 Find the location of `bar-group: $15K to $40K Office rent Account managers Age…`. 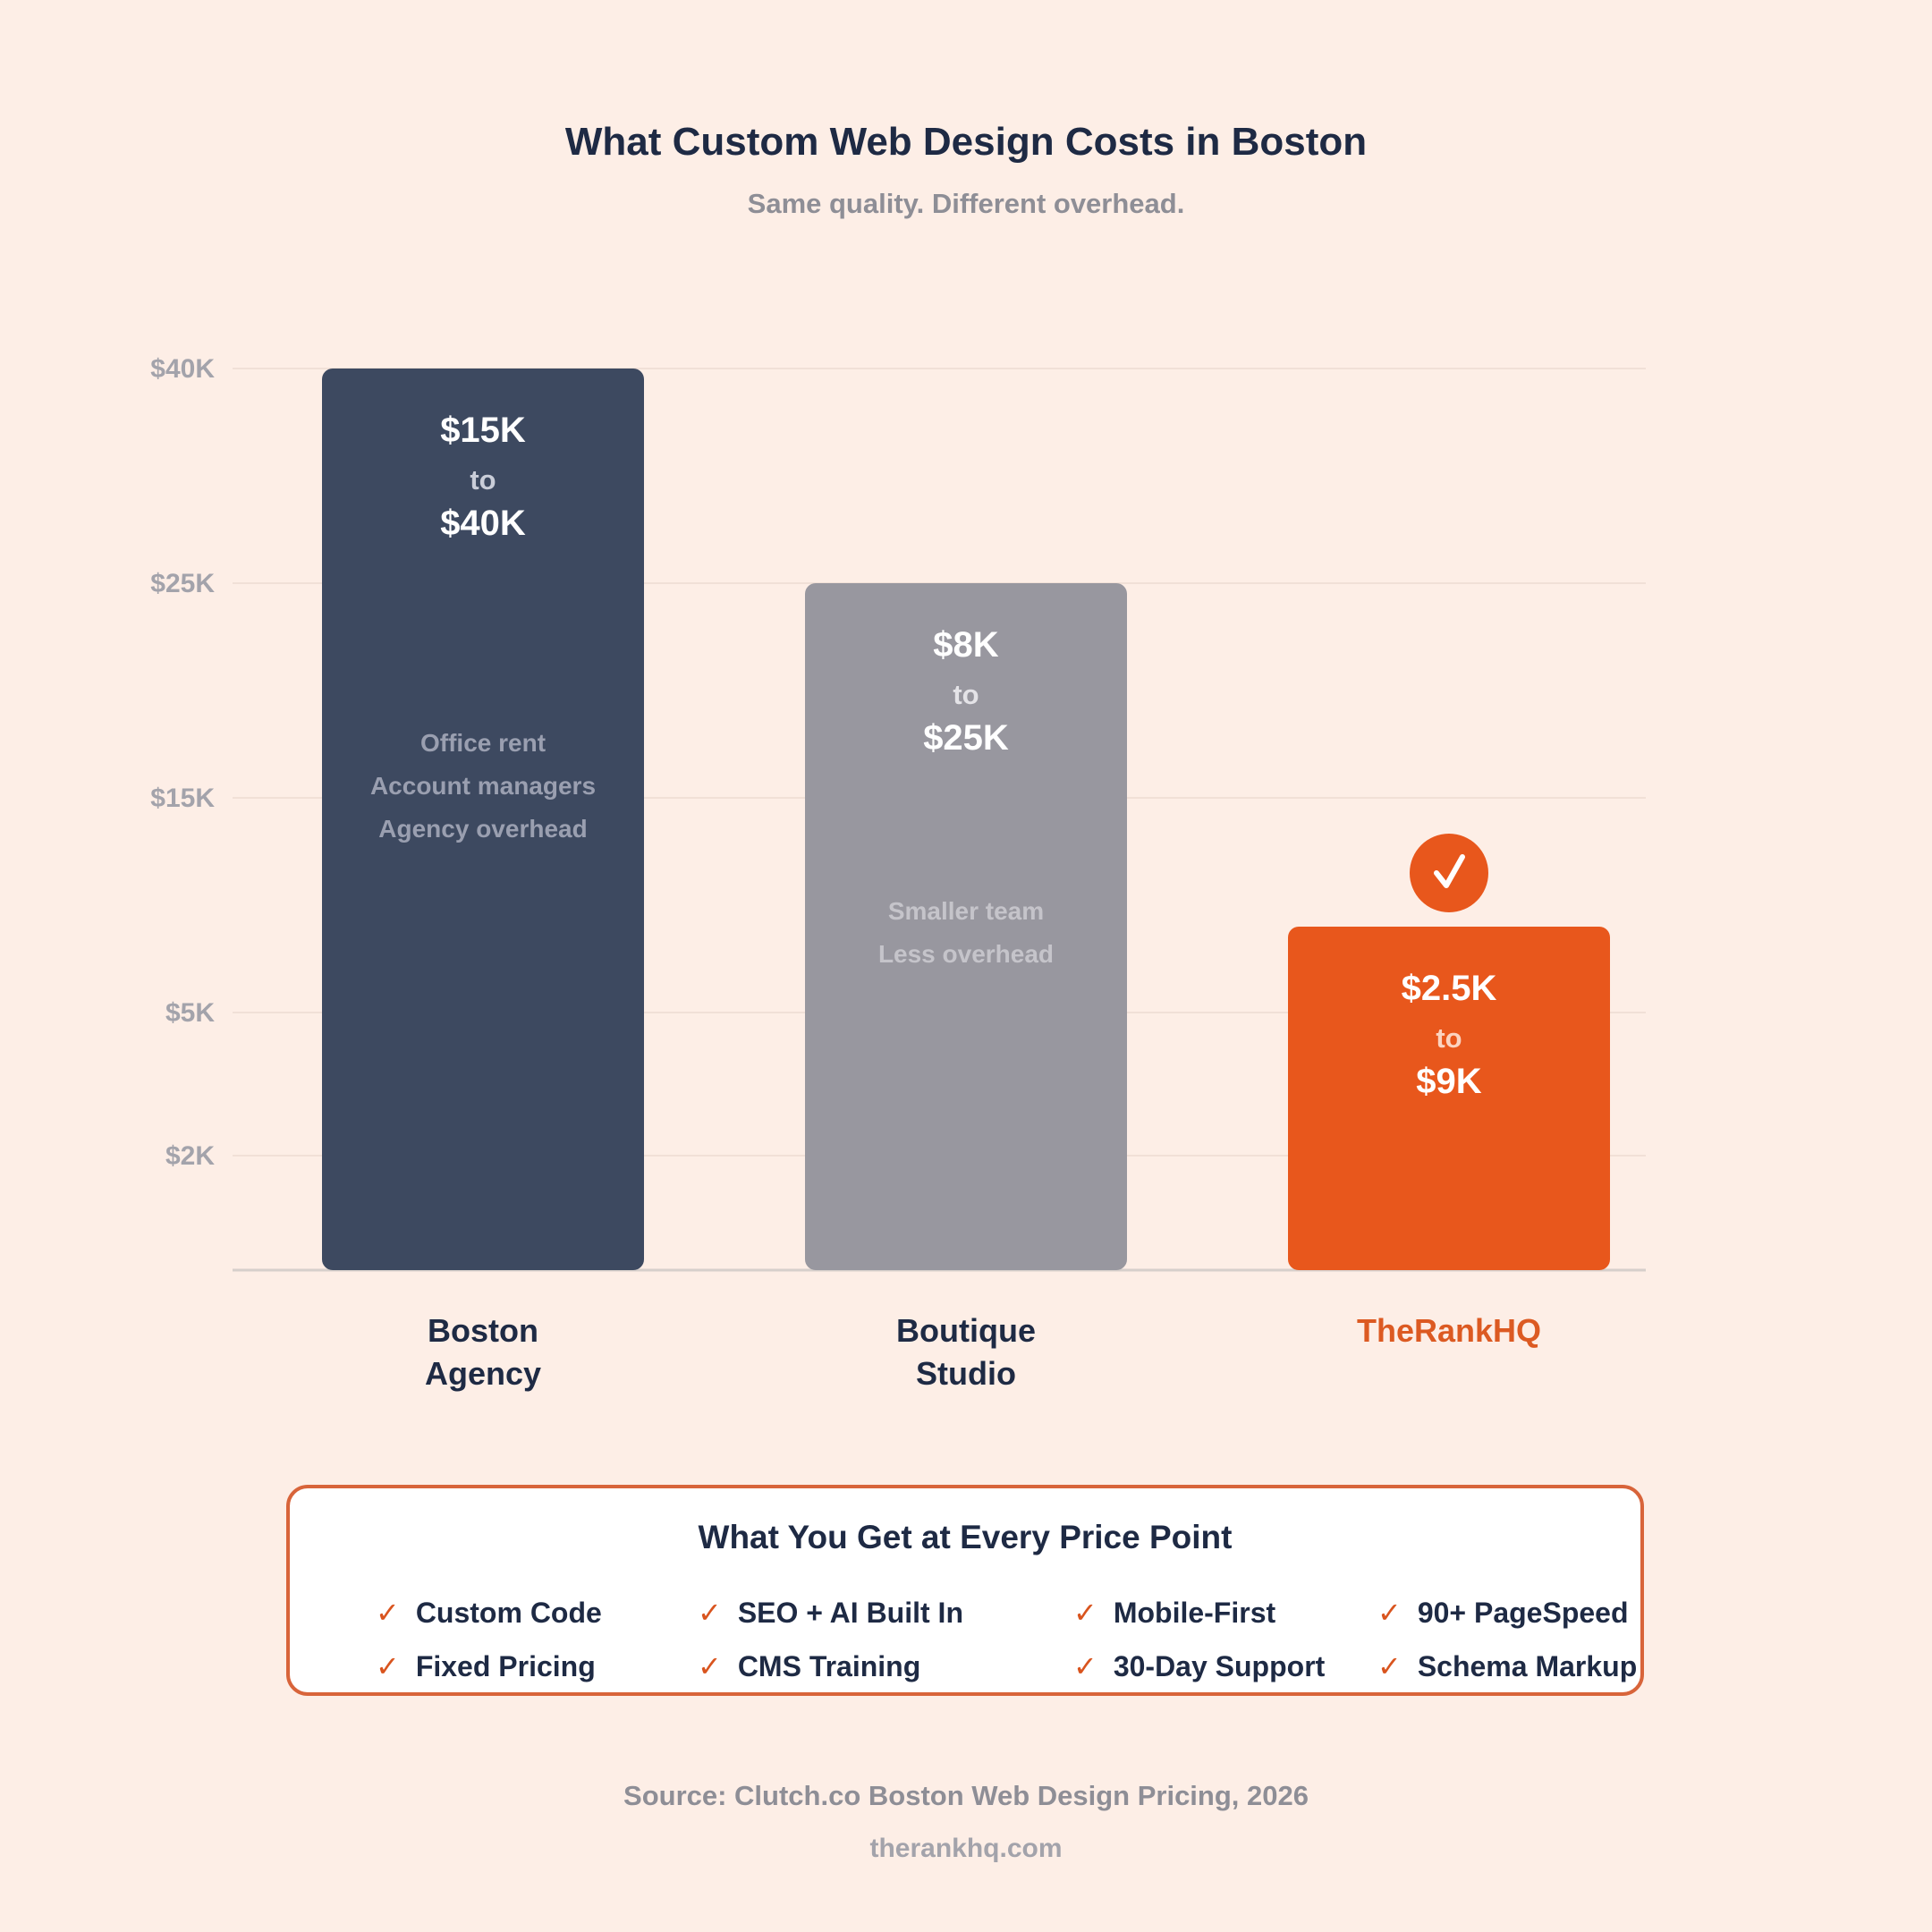

bar-group: $15K to $40K Office rent Account managers Age… is located at coordinates (483, 880).